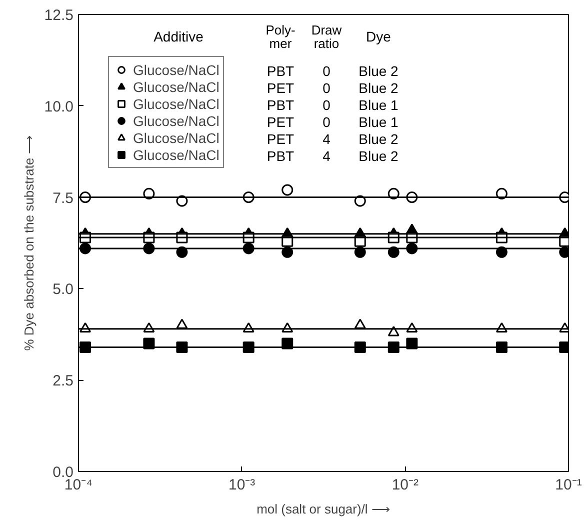 This screenshot has height=531, width=584. What do you see at coordinates (326, 36) in the screenshot?
I see `annotation: Draw ratio` at bounding box center [326, 36].